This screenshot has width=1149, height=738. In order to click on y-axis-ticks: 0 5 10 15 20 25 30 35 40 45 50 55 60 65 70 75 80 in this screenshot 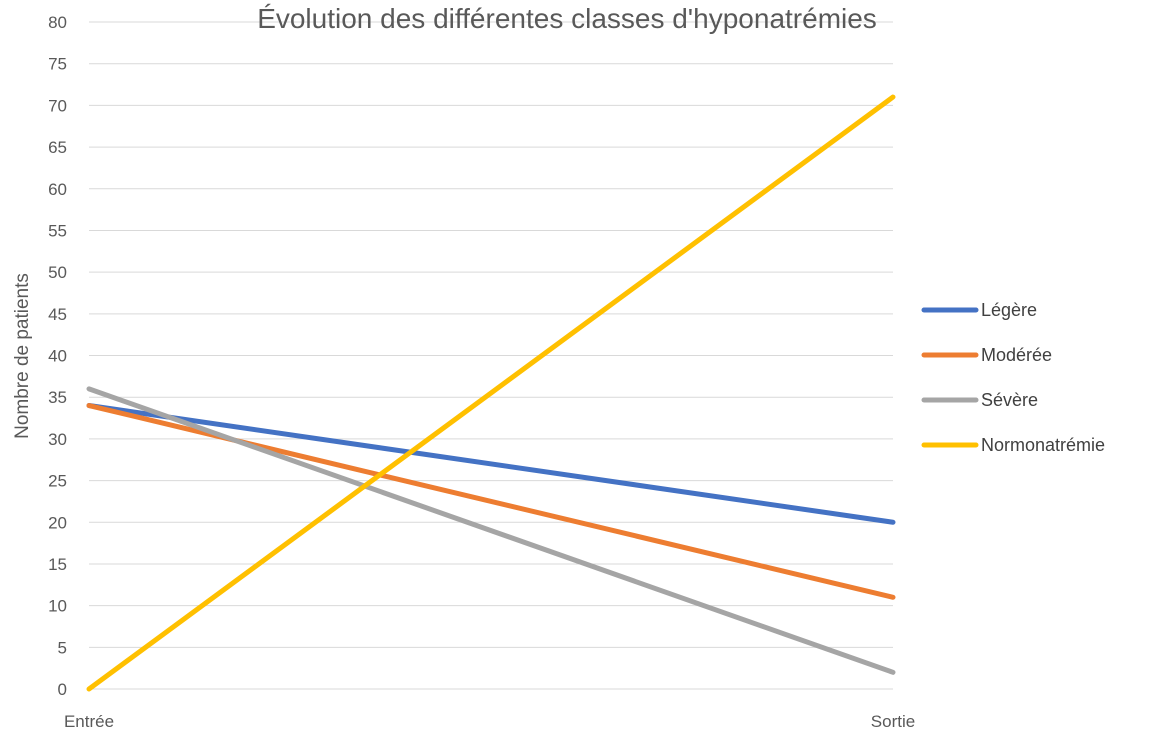, I will do `click(57, 356)`.